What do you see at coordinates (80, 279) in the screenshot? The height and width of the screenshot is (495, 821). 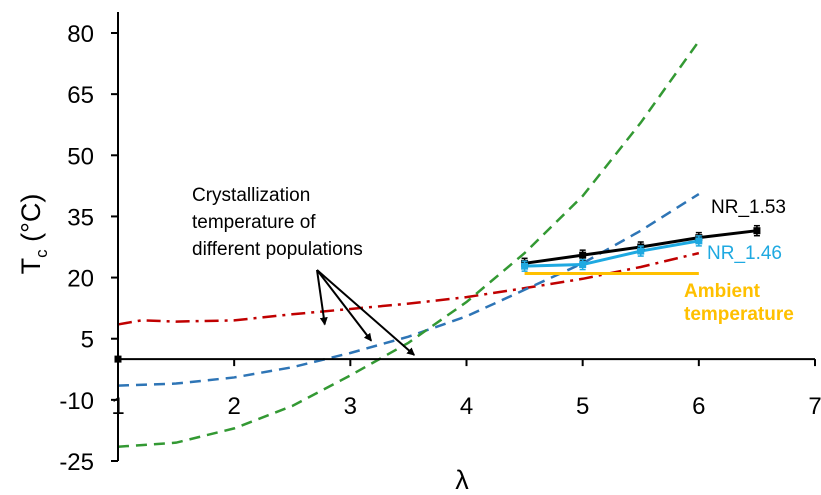 I see `y-tick-label: 20` at bounding box center [80, 279].